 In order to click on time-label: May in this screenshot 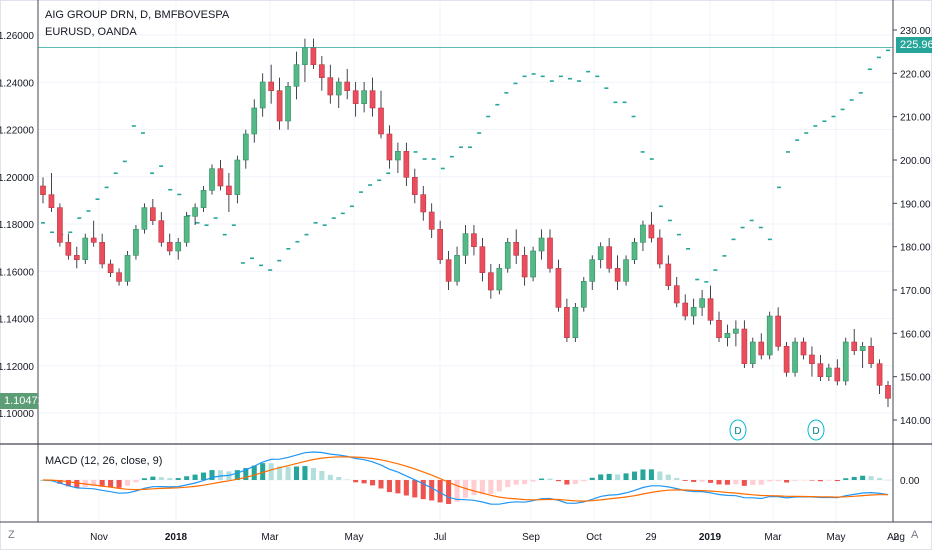, I will do `click(354, 537)`.